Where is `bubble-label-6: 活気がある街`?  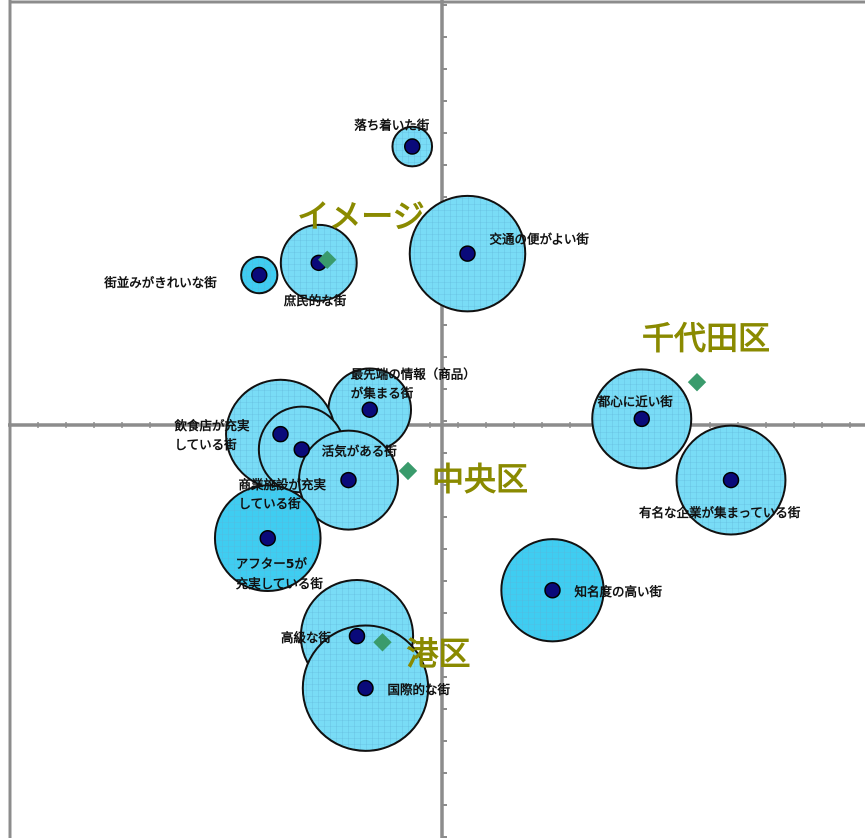 bubble-label-6: 活気がある街 is located at coordinates (360, 450).